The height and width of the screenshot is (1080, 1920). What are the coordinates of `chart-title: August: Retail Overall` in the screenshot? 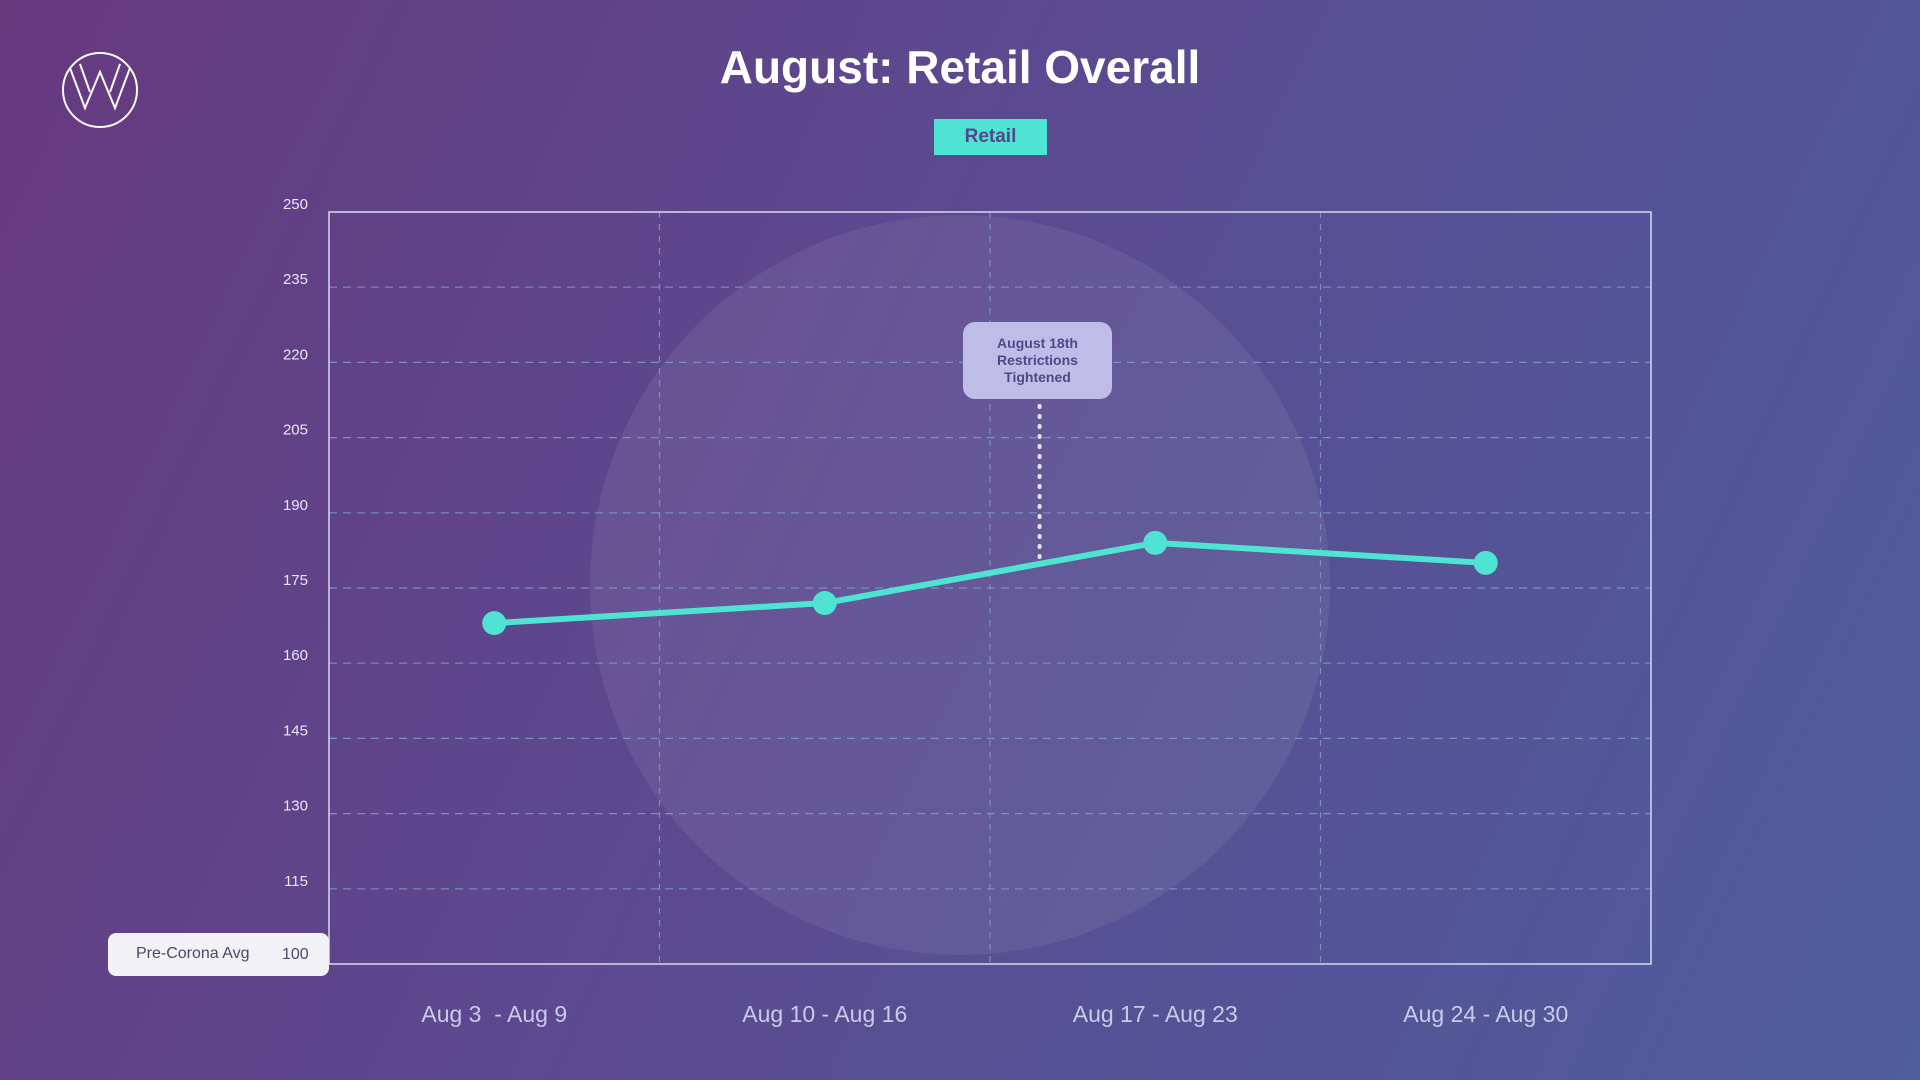 It's located at (960, 67).